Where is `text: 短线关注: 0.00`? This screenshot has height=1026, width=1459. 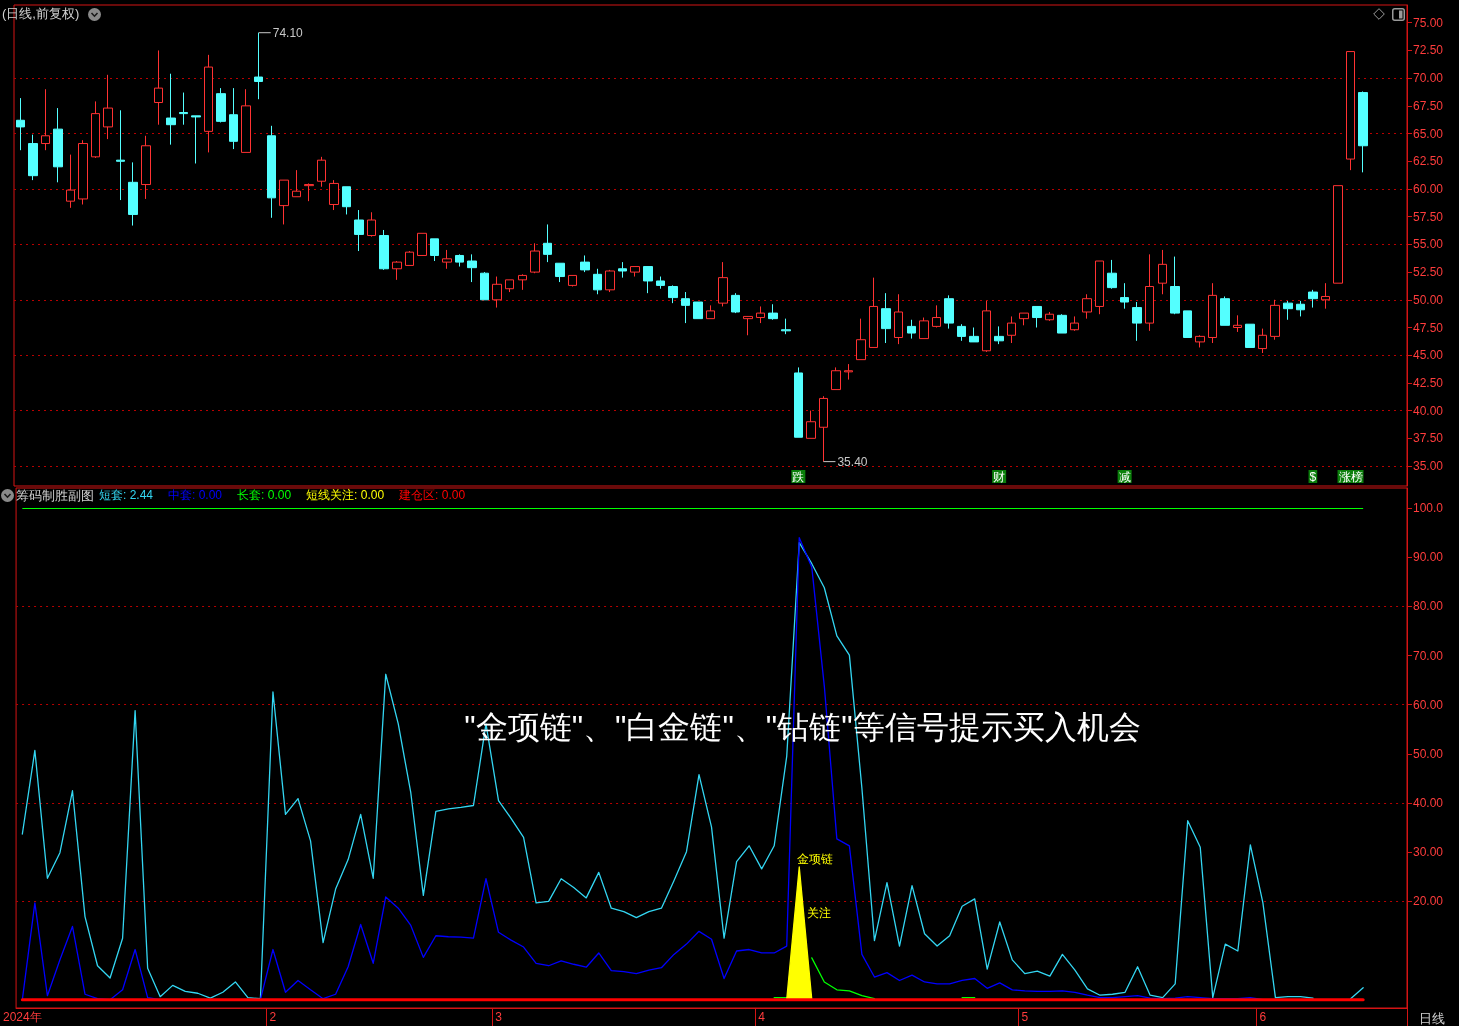 text: 短线关注: 0.00 is located at coordinates (345, 495).